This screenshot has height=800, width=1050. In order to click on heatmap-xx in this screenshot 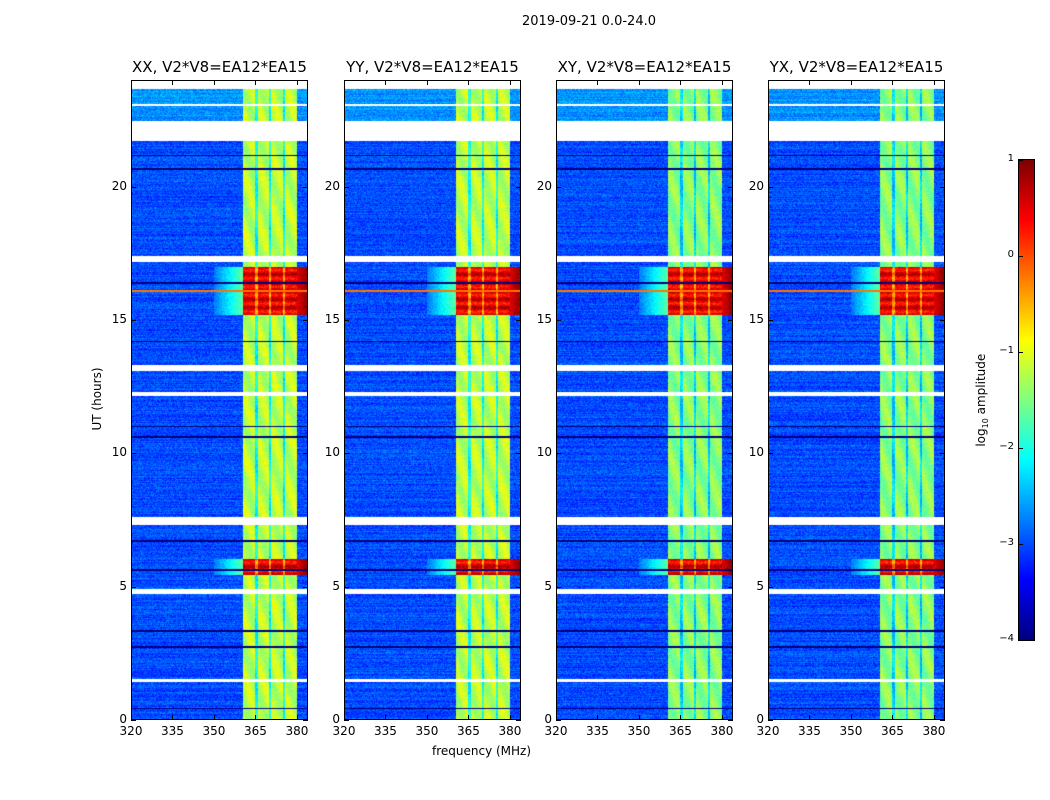, I will do `click(219, 400)`.